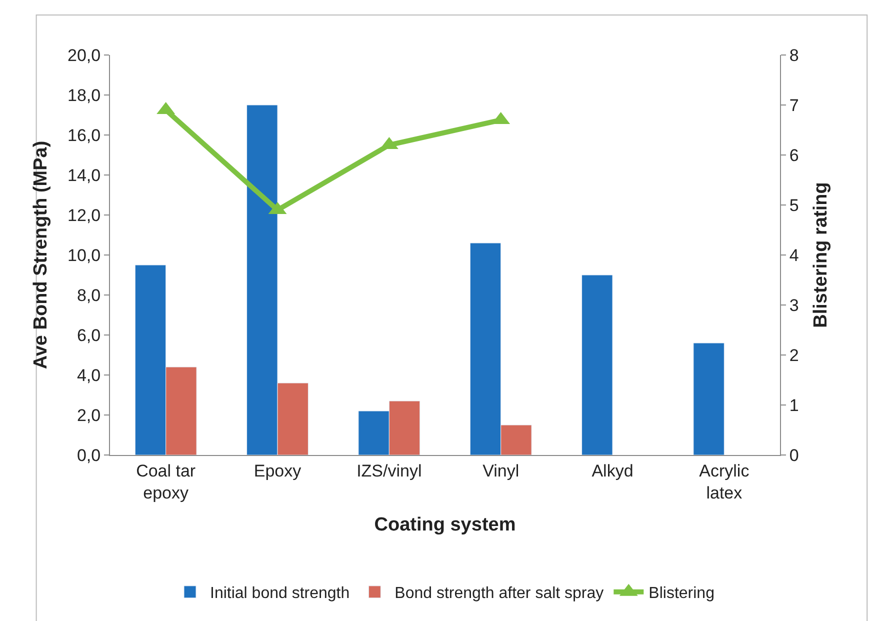 Image resolution: width=890 pixels, height=621 pixels. I want to click on y-tick-label: 4,0, so click(88, 375).